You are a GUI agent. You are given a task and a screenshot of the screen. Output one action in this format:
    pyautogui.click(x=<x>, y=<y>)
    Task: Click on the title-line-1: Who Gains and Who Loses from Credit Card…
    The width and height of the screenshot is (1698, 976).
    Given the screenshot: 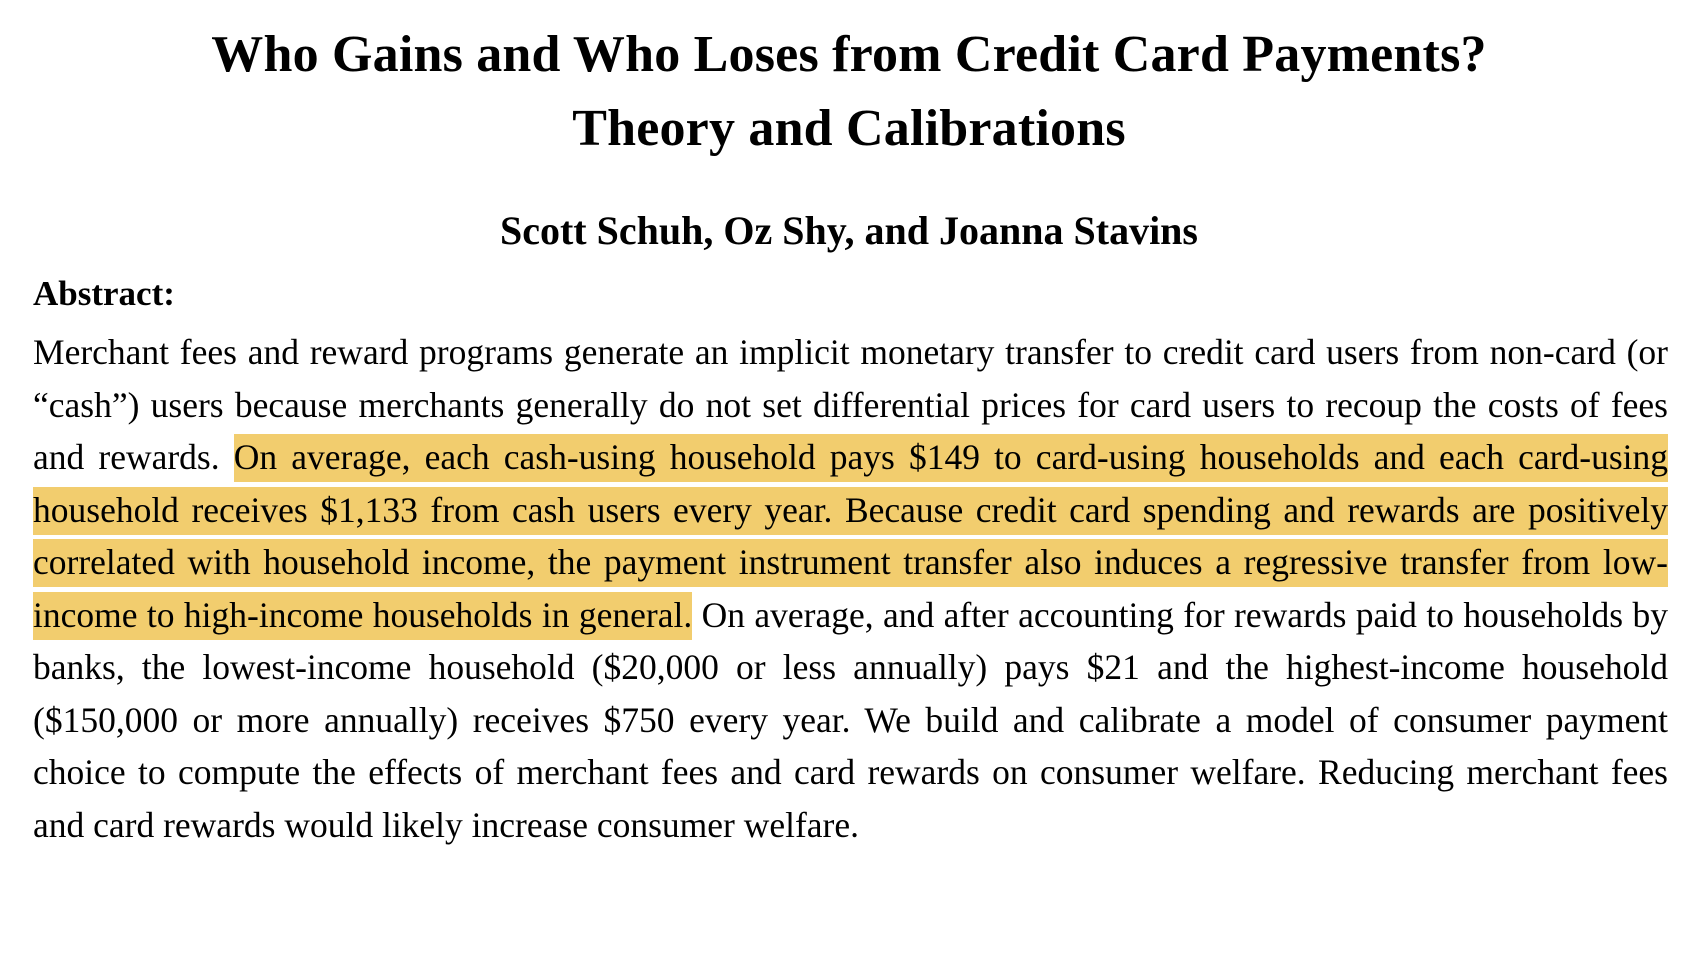 What is the action you would take?
    pyautogui.click(x=849, y=54)
    